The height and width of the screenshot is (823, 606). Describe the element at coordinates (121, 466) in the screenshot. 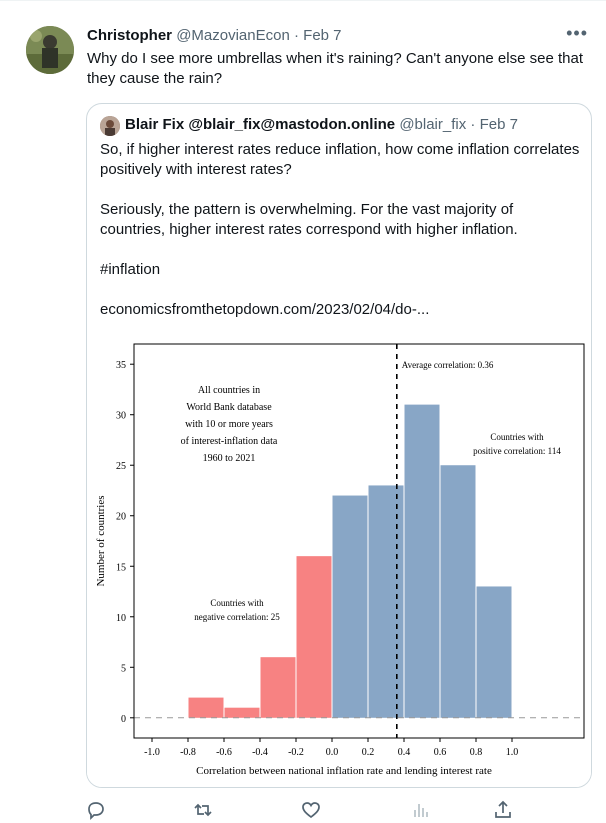

I see `y-tick-label: 25` at that location.